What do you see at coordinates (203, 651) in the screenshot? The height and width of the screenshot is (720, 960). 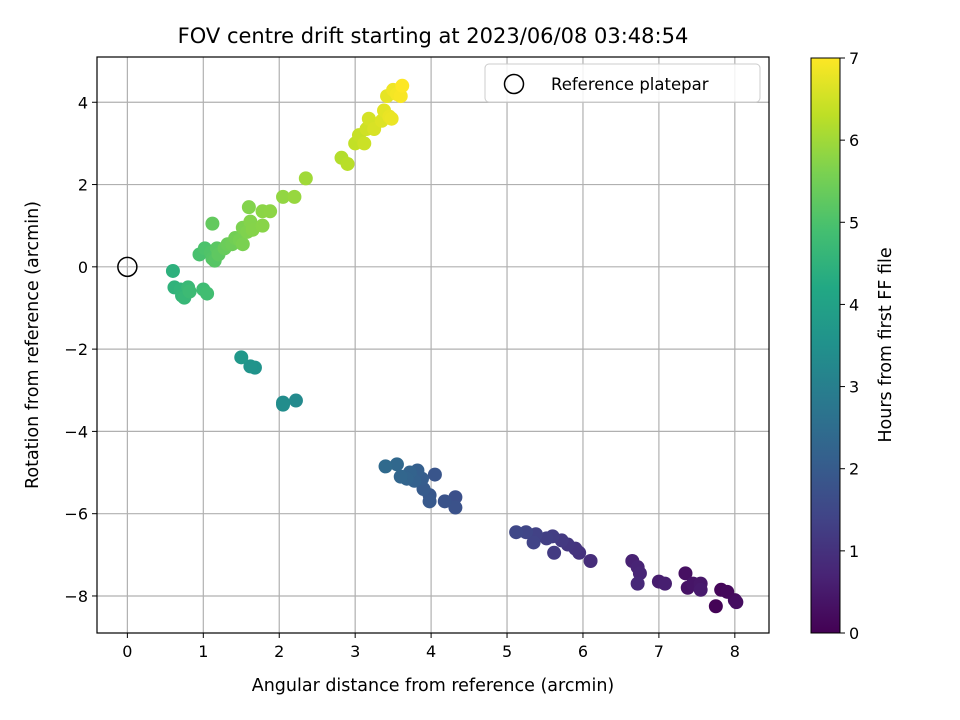 I see `x-tick-label: 1` at bounding box center [203, 651].